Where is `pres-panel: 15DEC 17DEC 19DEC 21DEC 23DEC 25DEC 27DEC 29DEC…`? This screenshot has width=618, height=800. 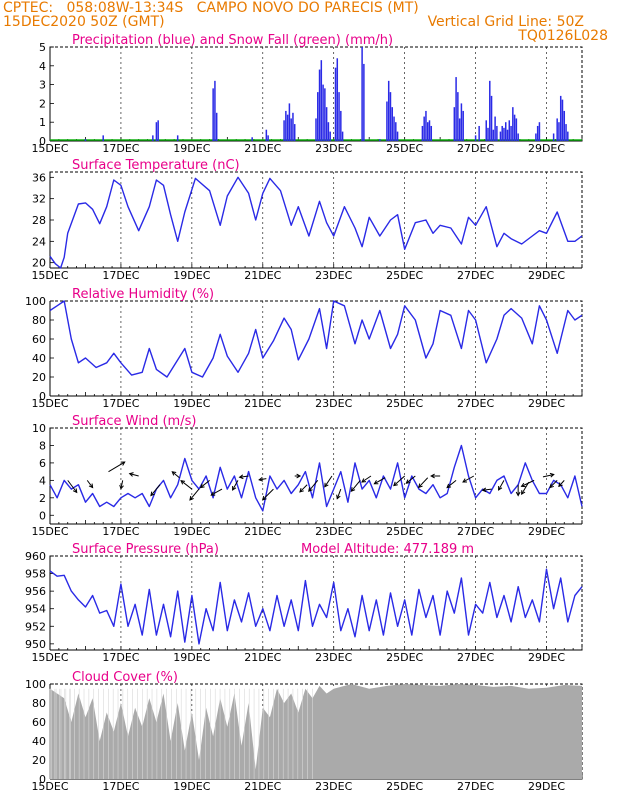 pres-panel: 15DEC 17DEC 19DEC 21DEC 23DEC 25DEC 27DEC 29DEC… is located at coordinates (304, 603).